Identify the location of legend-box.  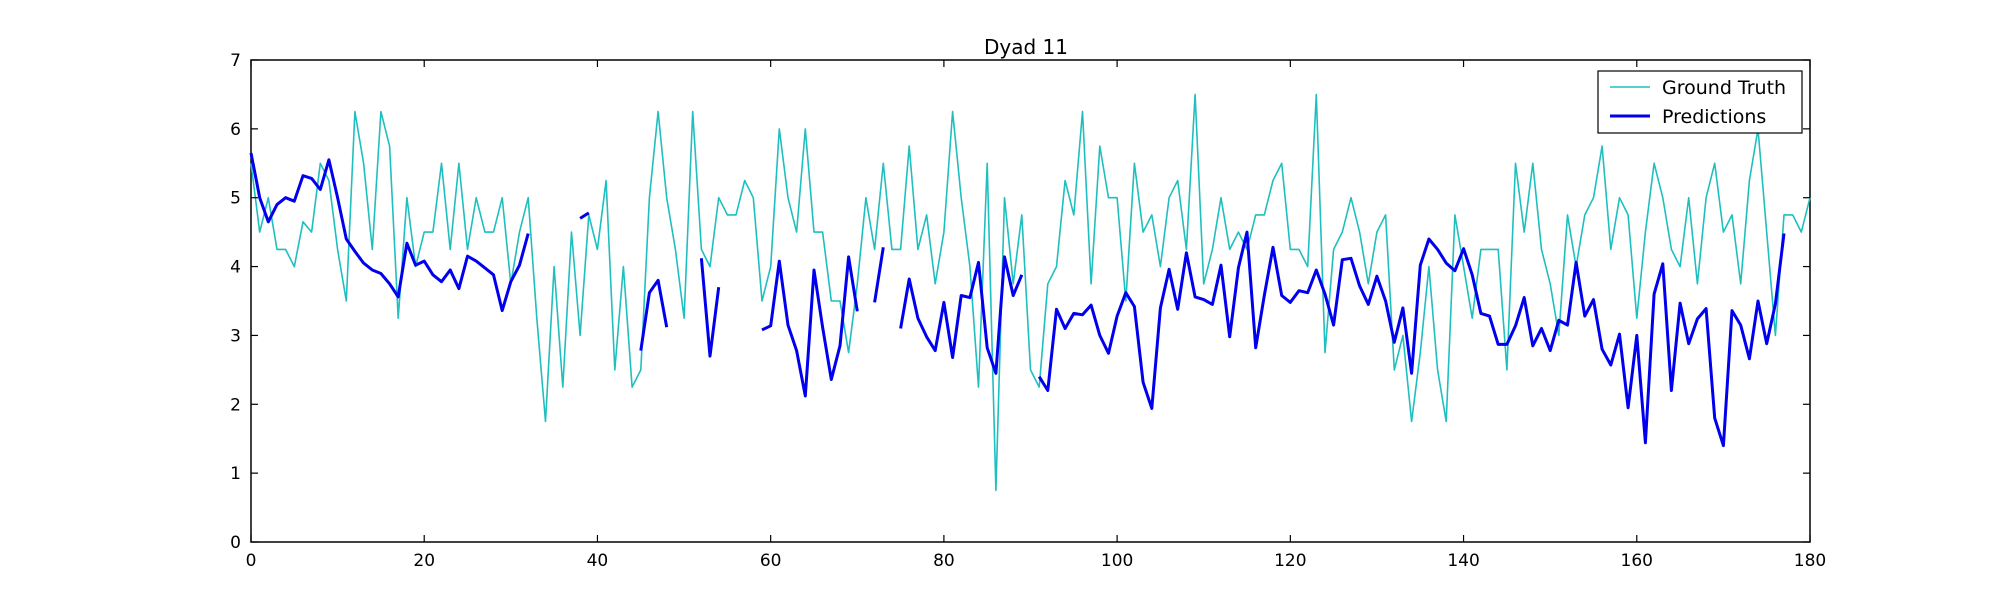
(1700, 102).